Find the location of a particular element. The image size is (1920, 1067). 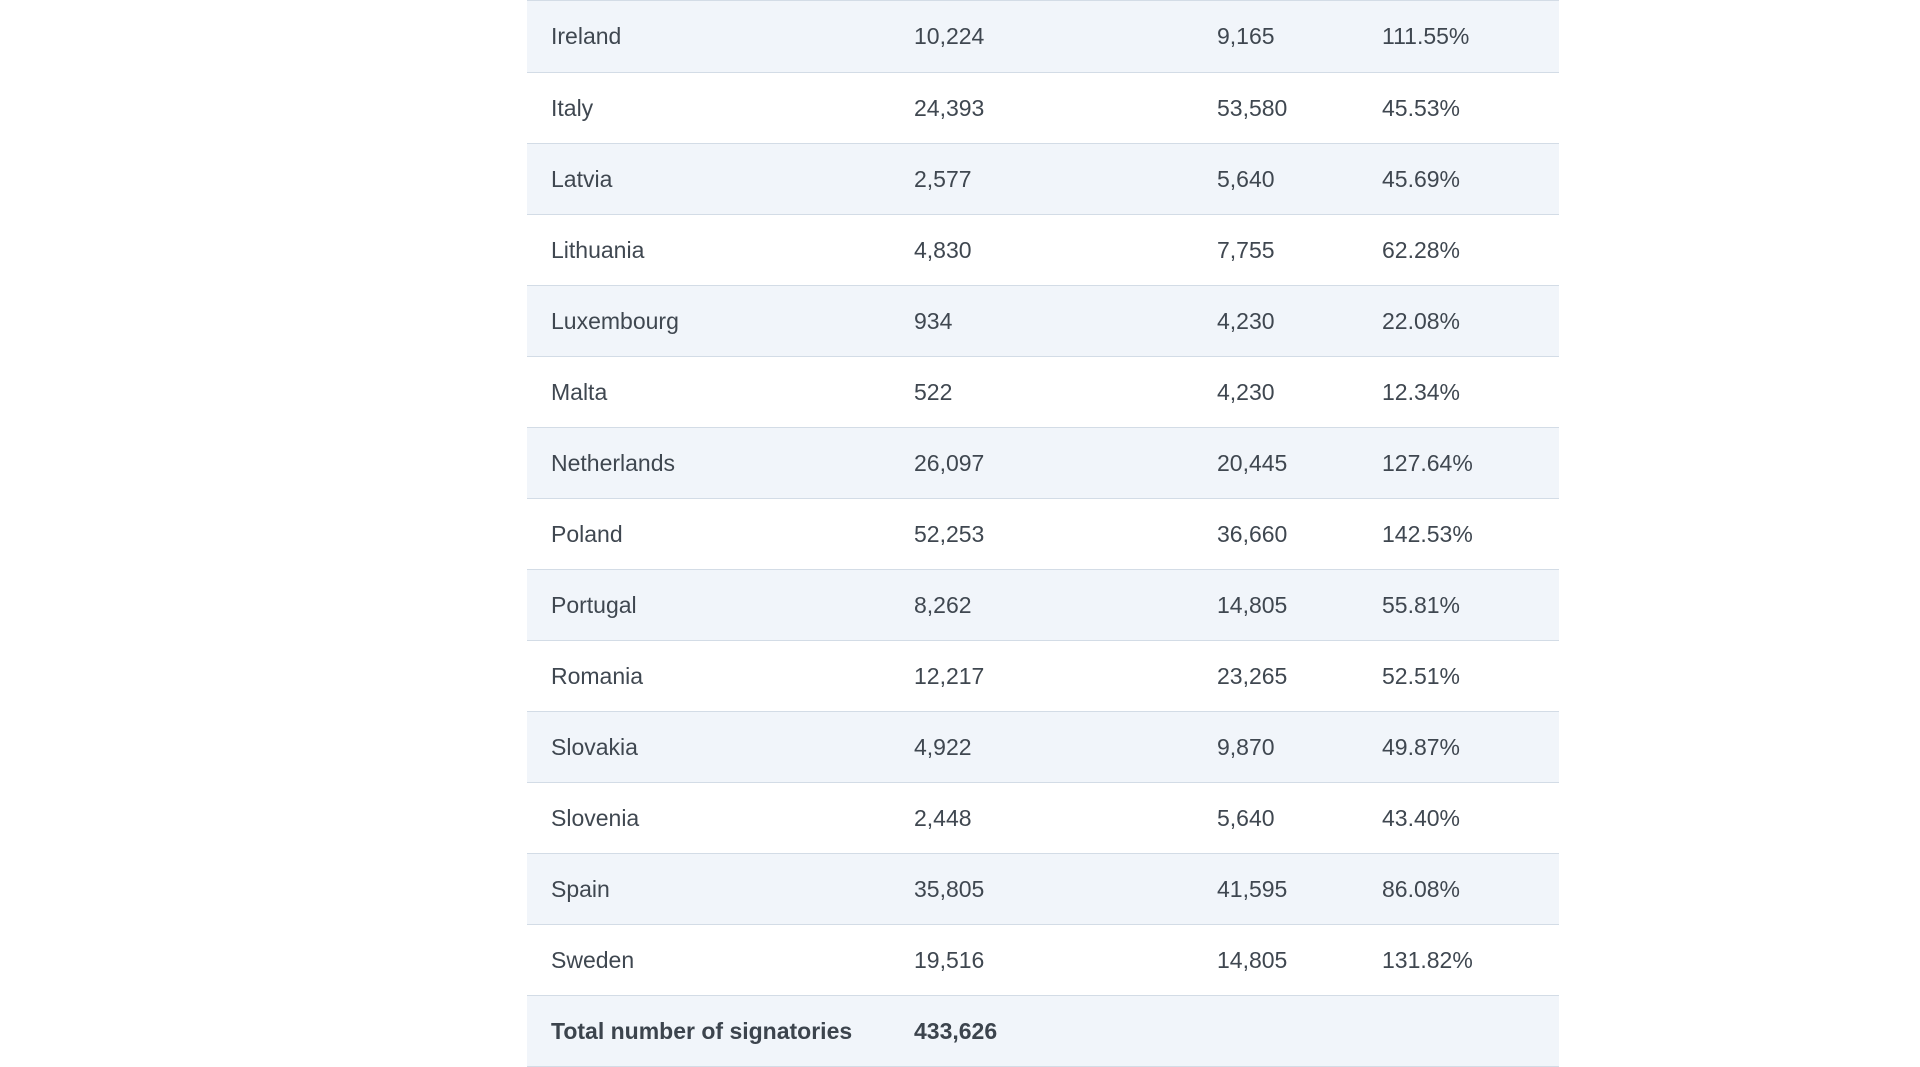

table-row: Slovenia 2,448 5,640 43.40% is located at coordinates (1043, 818).